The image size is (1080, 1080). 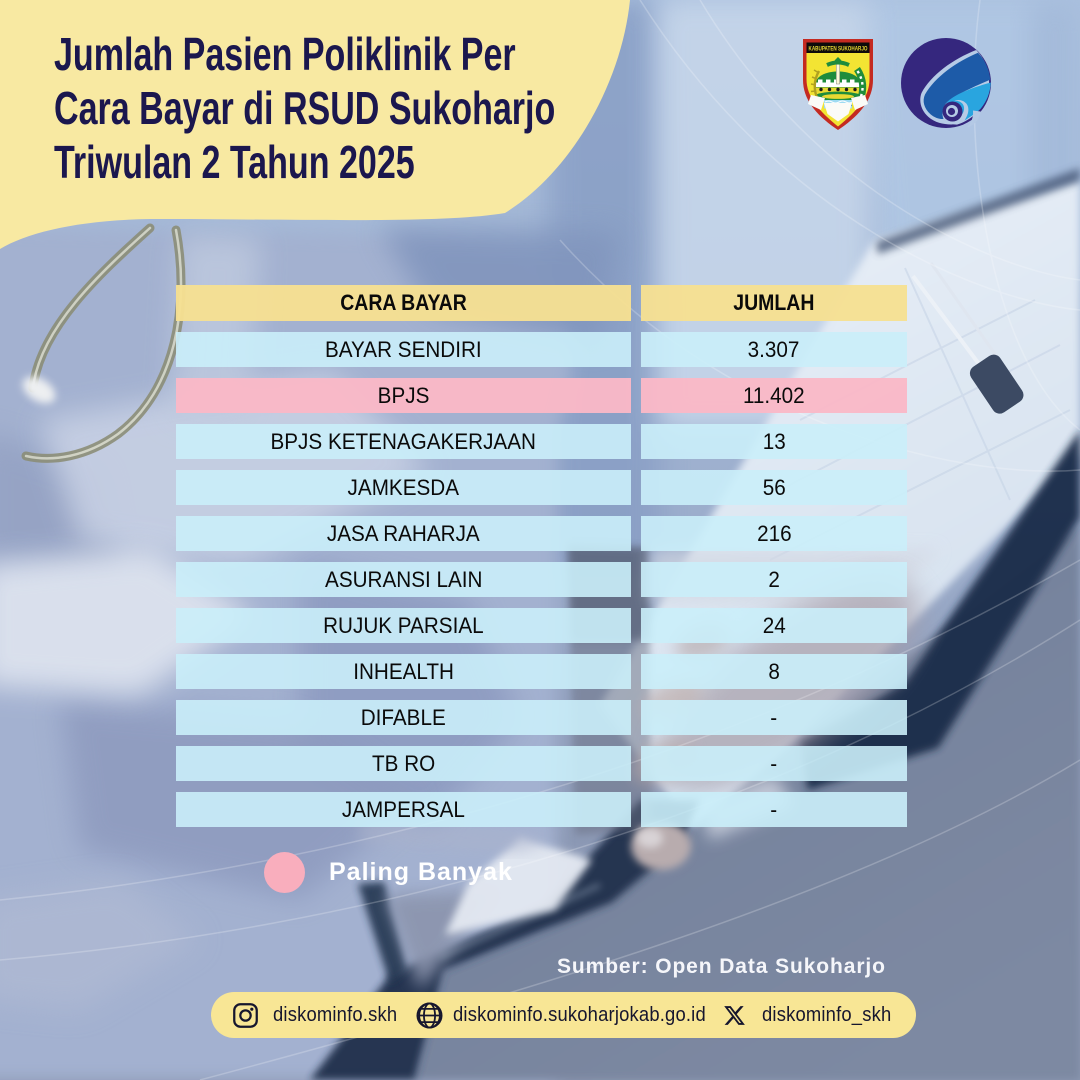 What do you see at coordinates (838, 49) in the screenshot?
I see `svg-text: KABUPATEN SUKOHARJO` at bounding box center [838, 49].